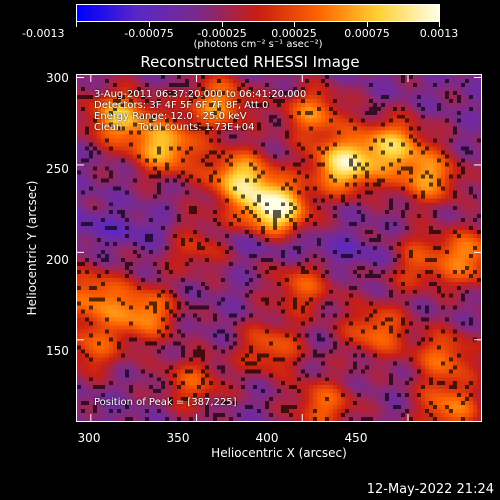 The image size is (500, 500). Describe the element at coordinates (356, 438) in the screenshot. I see `x-tick-label: 450` at that location.